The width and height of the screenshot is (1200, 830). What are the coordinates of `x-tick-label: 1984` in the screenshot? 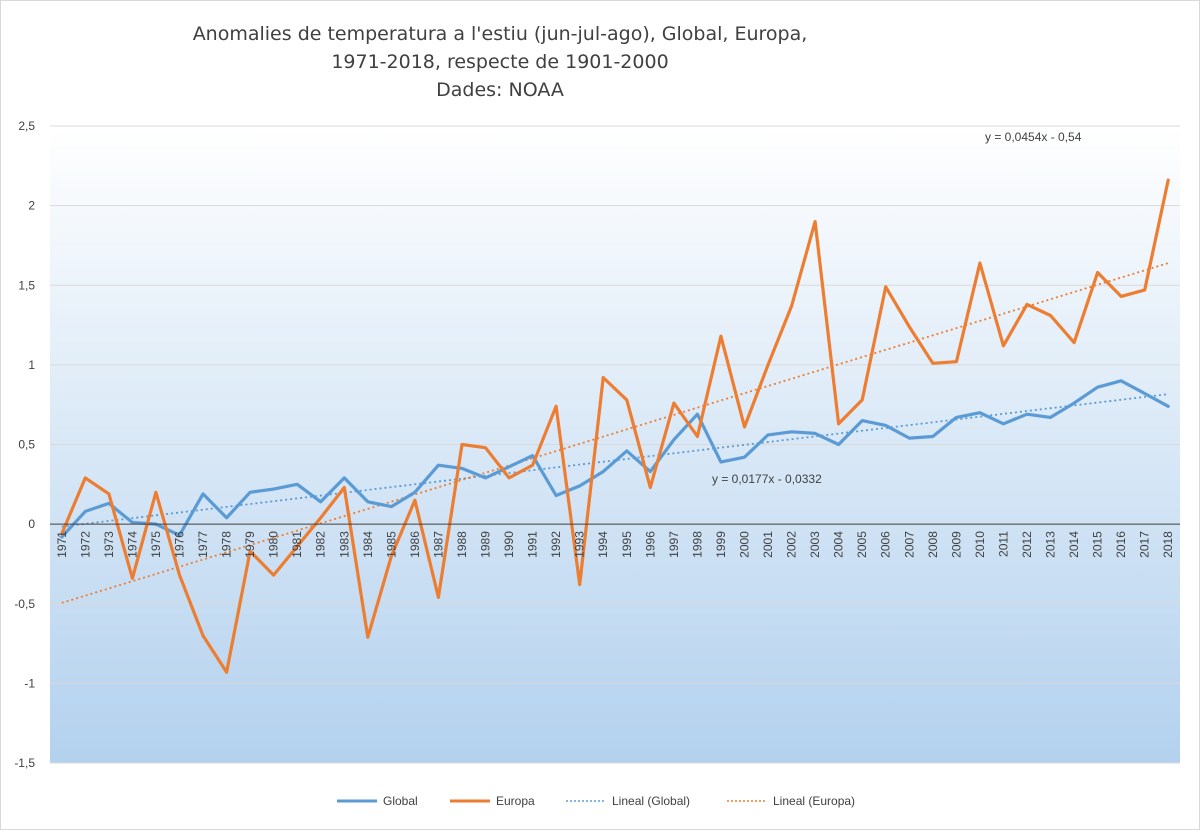 It's located at (368, 544).